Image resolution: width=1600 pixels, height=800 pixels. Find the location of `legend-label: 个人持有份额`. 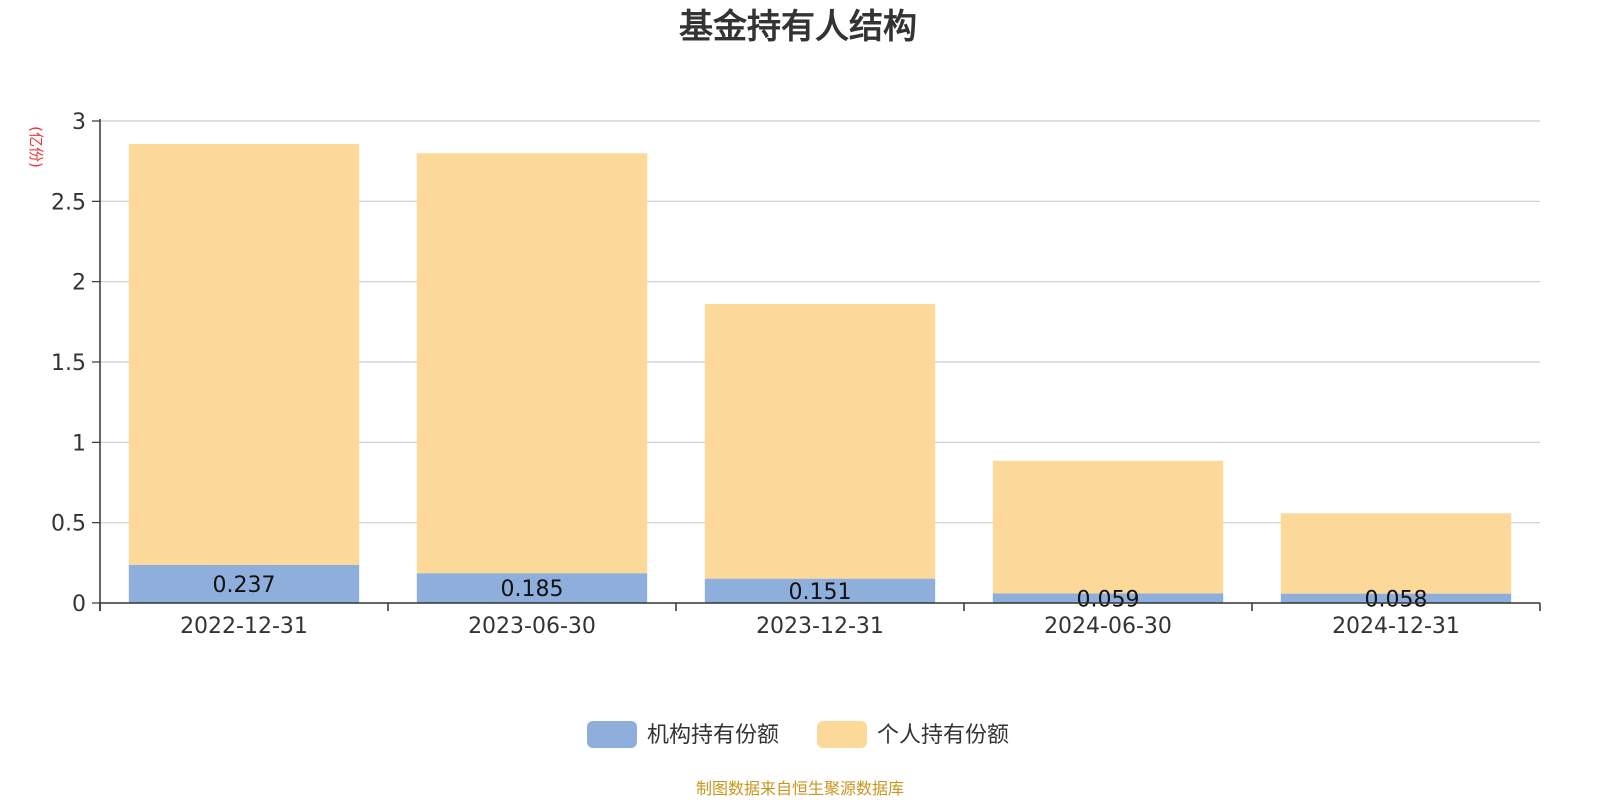

legend-label: 个人持有份额 is located at coordinates (943, 735).